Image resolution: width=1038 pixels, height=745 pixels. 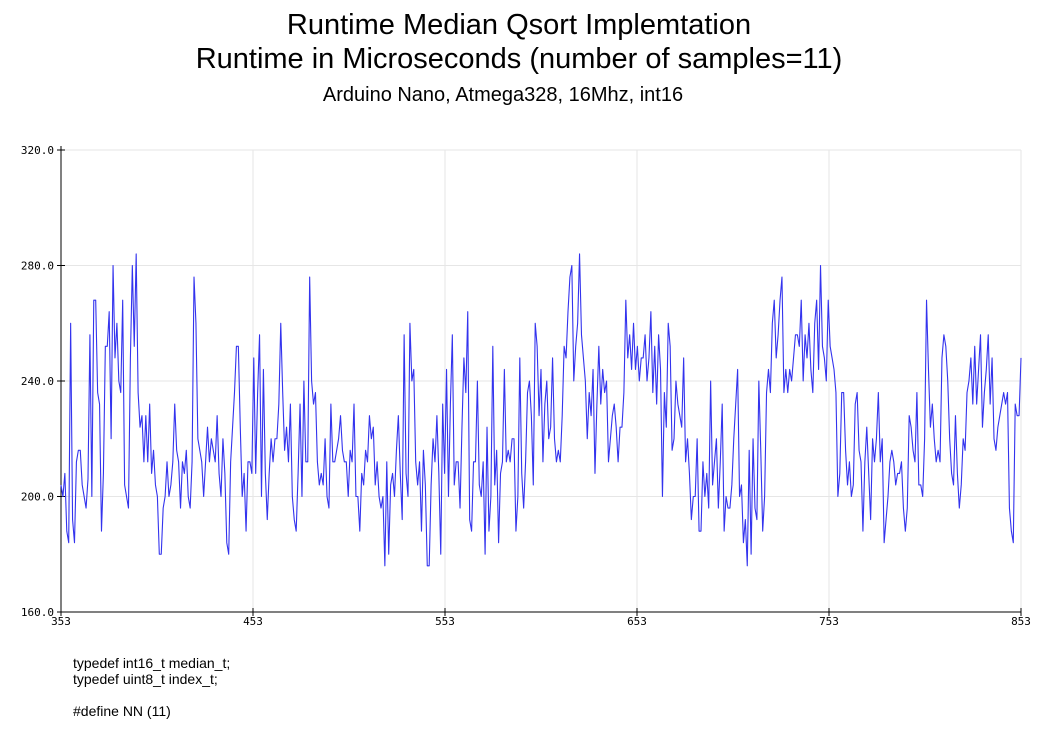 What do you see at coordinates (519, 25) in the screenshot?
I see `chart-title: Runtime Median Qsort Implemtation` at bounding box center [519, 25].